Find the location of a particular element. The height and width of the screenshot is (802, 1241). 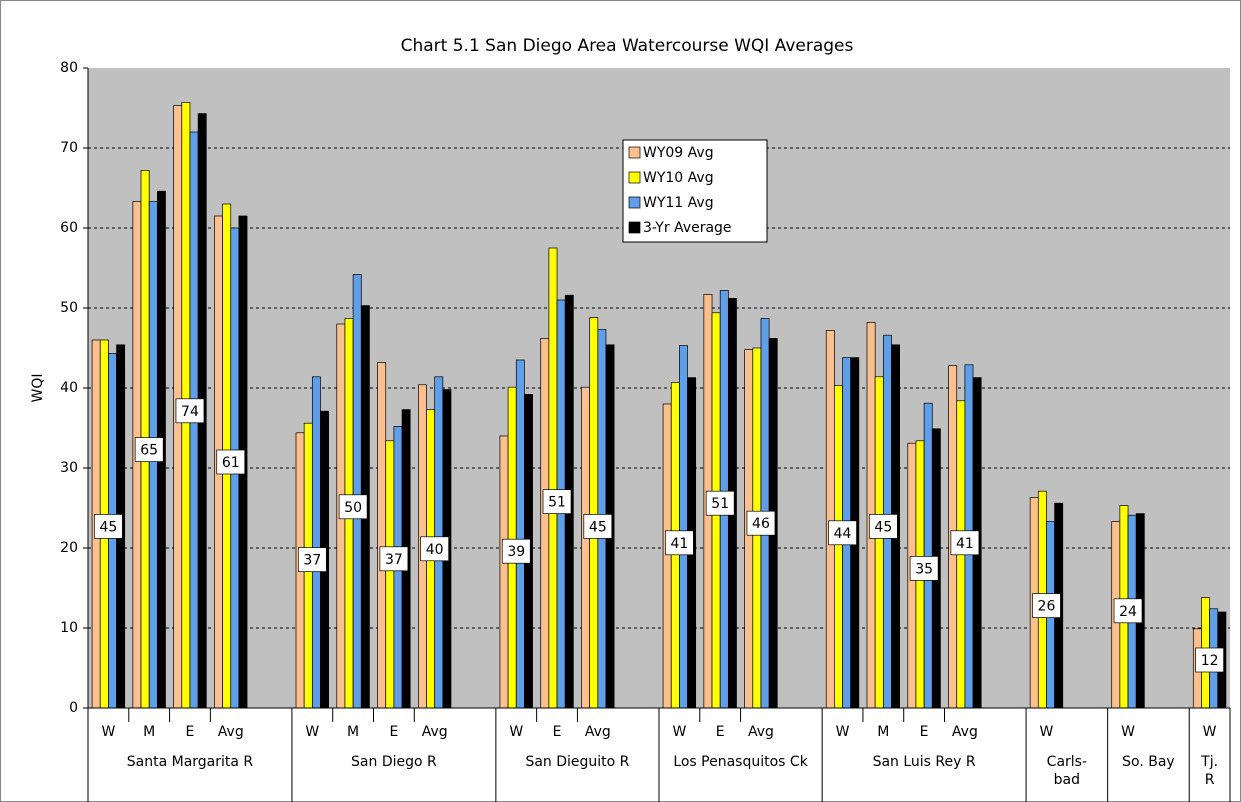

group-label: So. Bay is located at coordinates (1148, 762).